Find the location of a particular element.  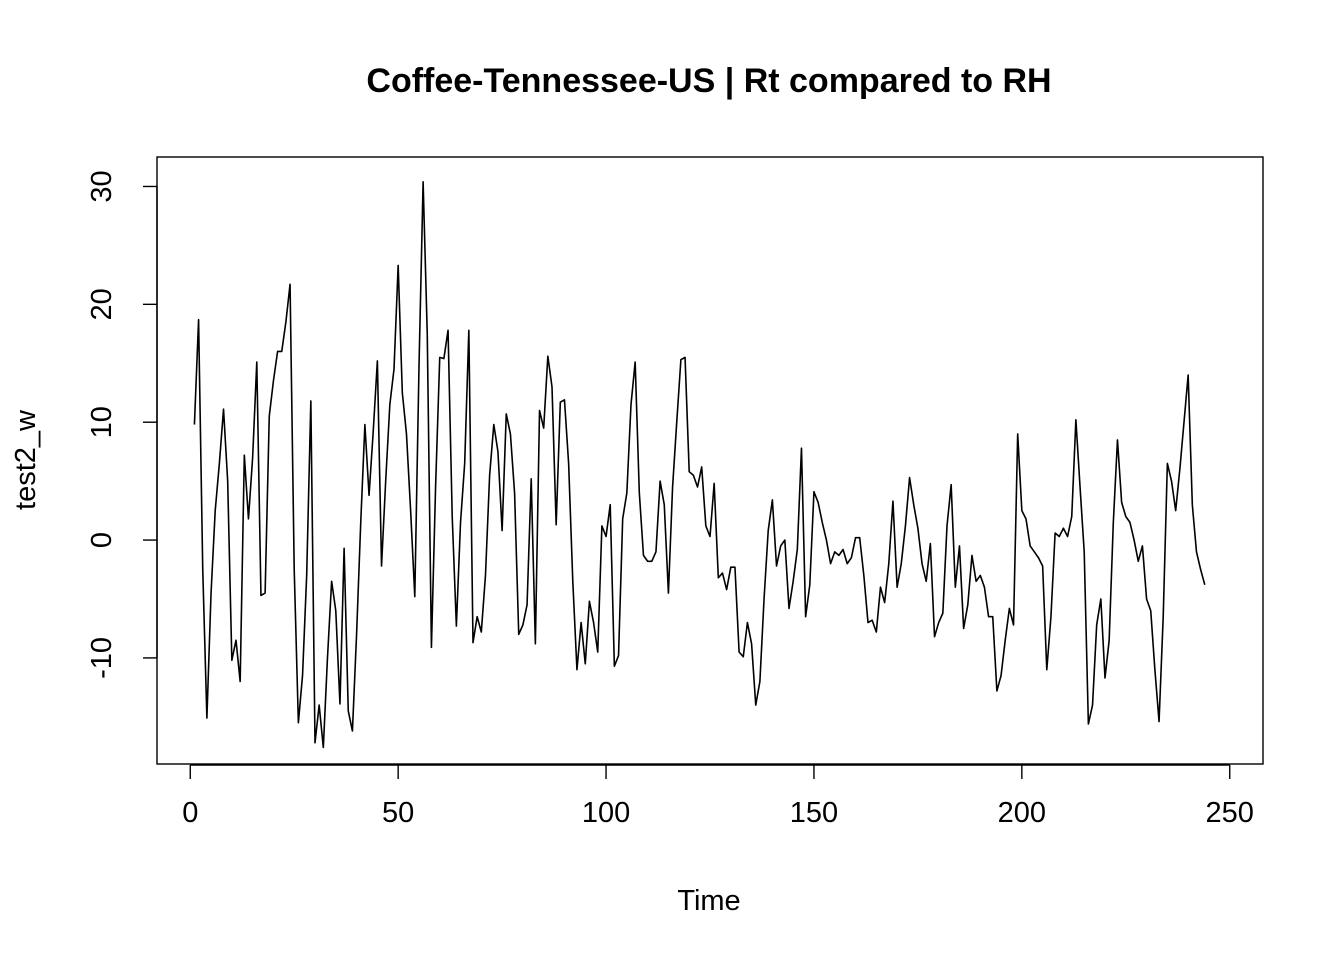

x-tick-label: 100 is located at coordinates (606, 813).